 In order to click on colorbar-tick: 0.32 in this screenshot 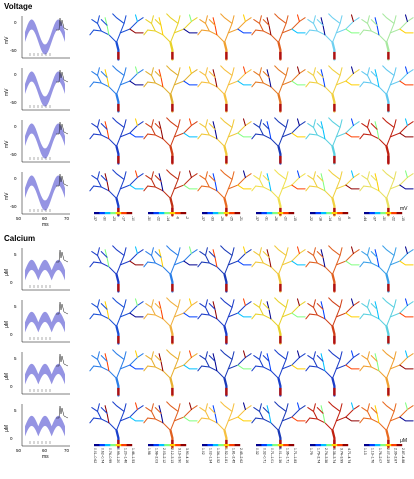, I will do `click(257, 451)`.